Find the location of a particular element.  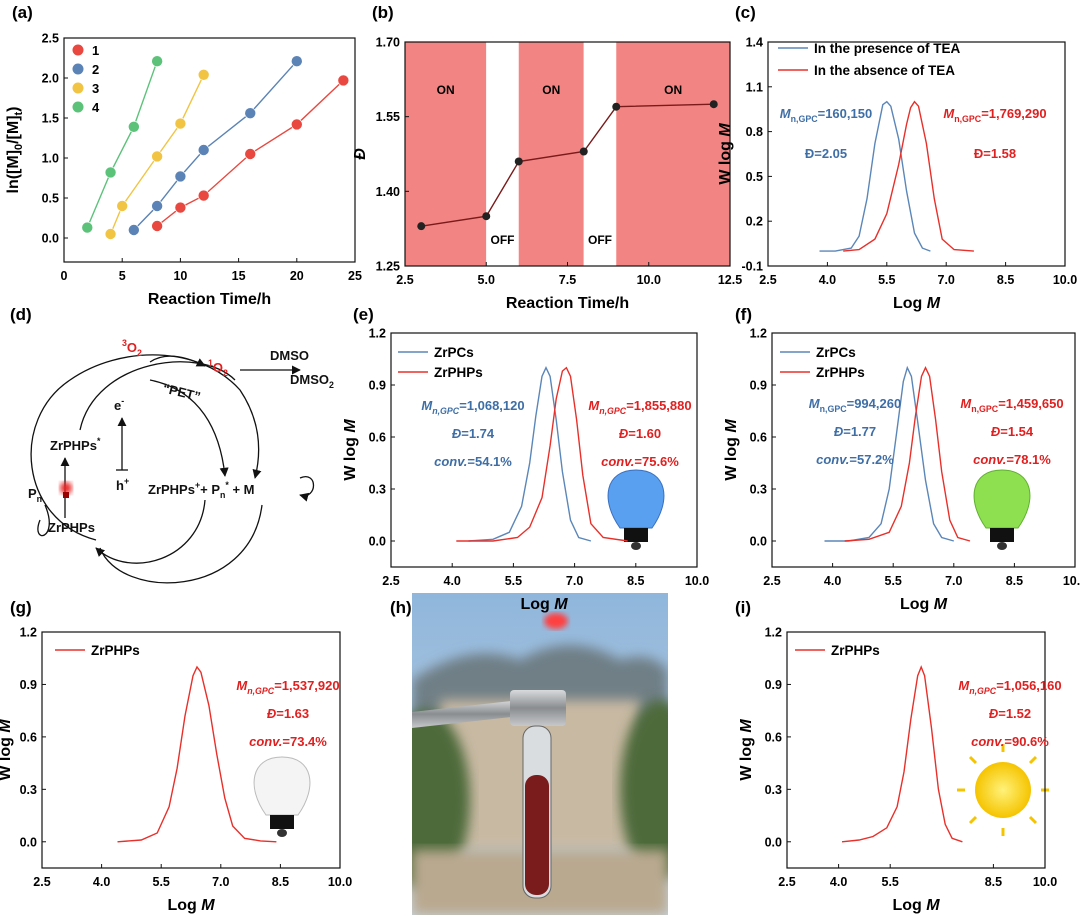

y-tick-label: 1.2 is located at coordinates (773, 633).